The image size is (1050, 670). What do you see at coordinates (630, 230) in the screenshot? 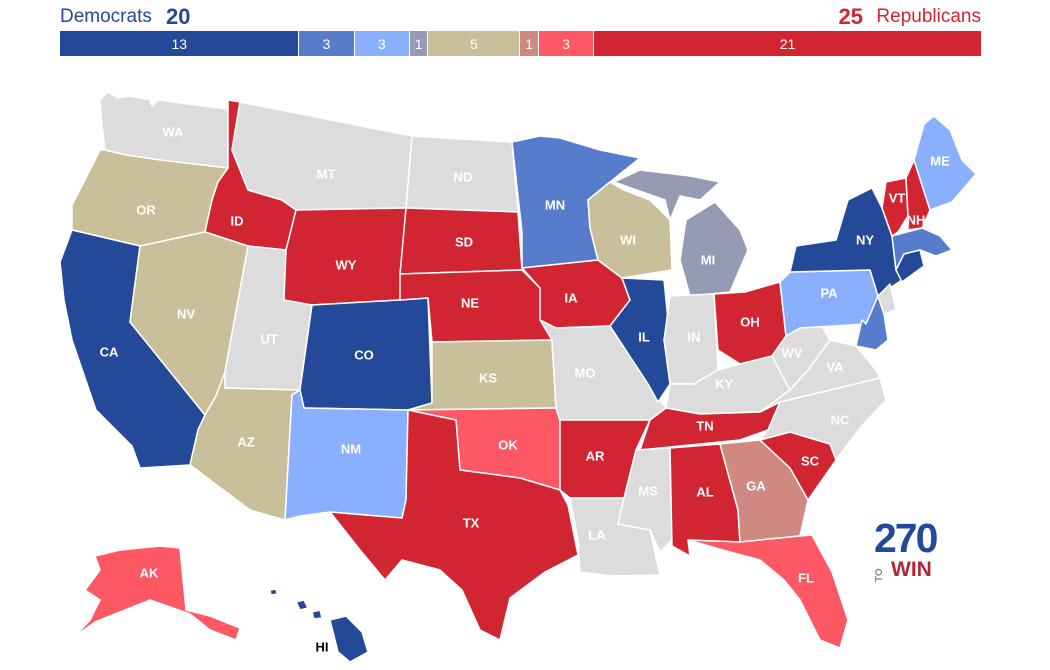
I see `state-wi` at bounding box center [630, 230].